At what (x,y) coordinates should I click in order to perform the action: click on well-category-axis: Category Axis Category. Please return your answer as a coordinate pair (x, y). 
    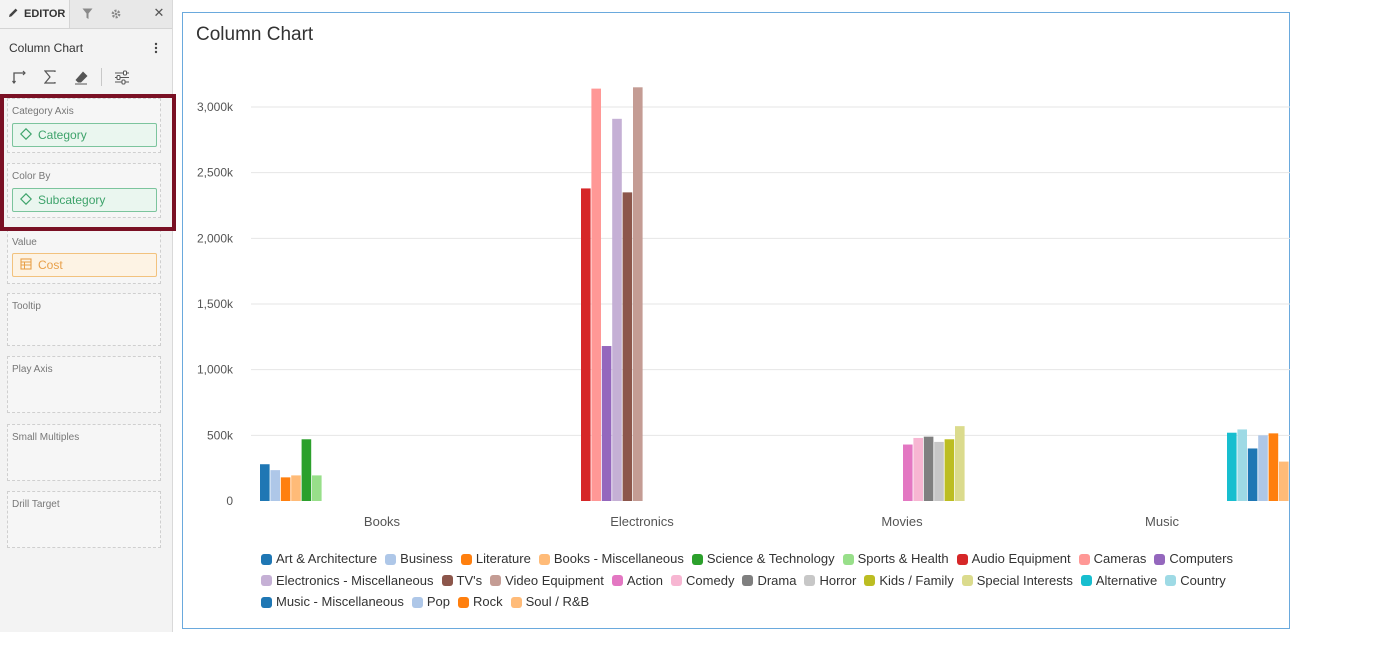
    Looking at the image, I should click on (84, 125).